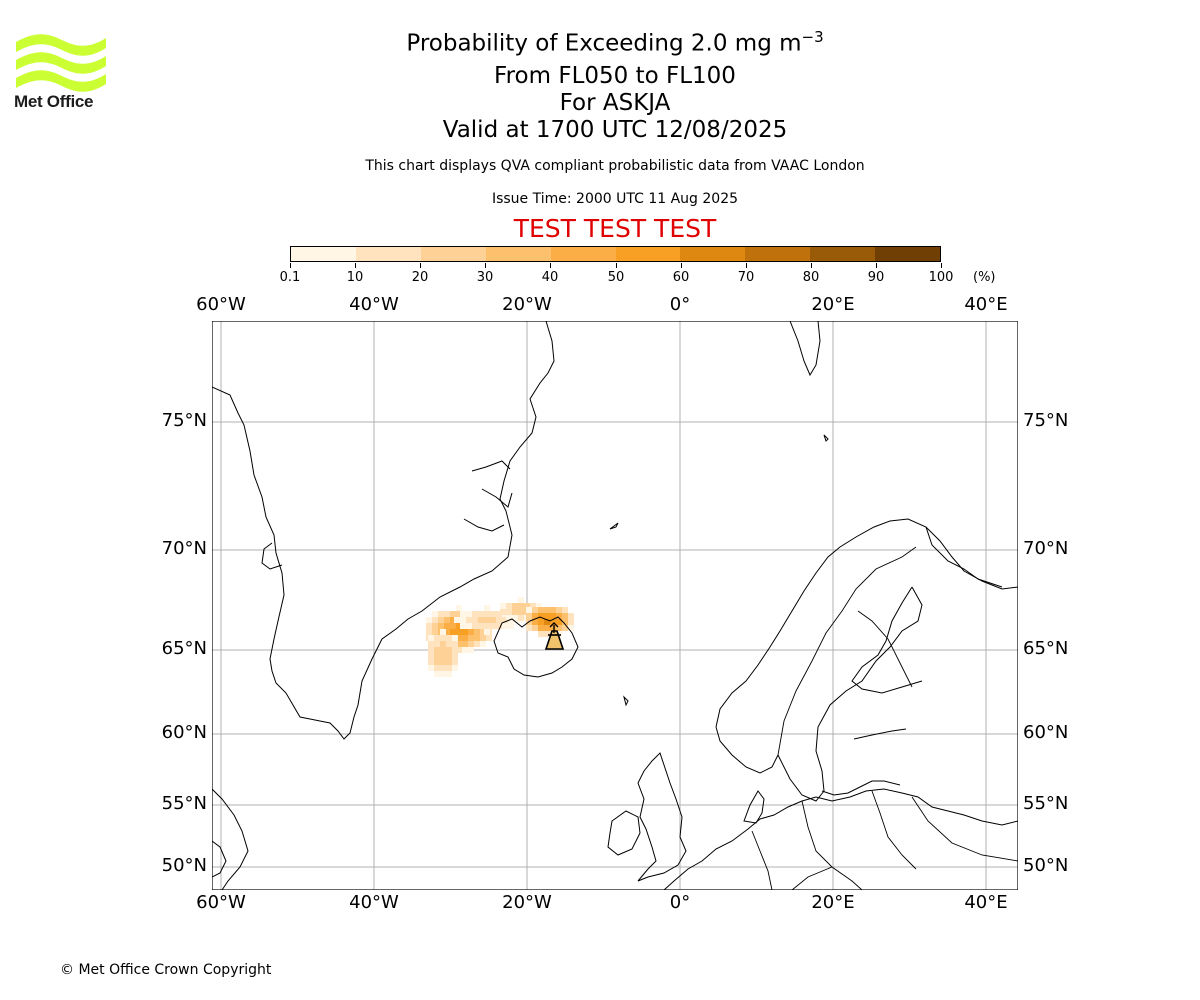  What do you see at coordinates (1046, 548) in the screenshot?
I see `latitude-label: 70°N` at bounding box center [1046, 548].